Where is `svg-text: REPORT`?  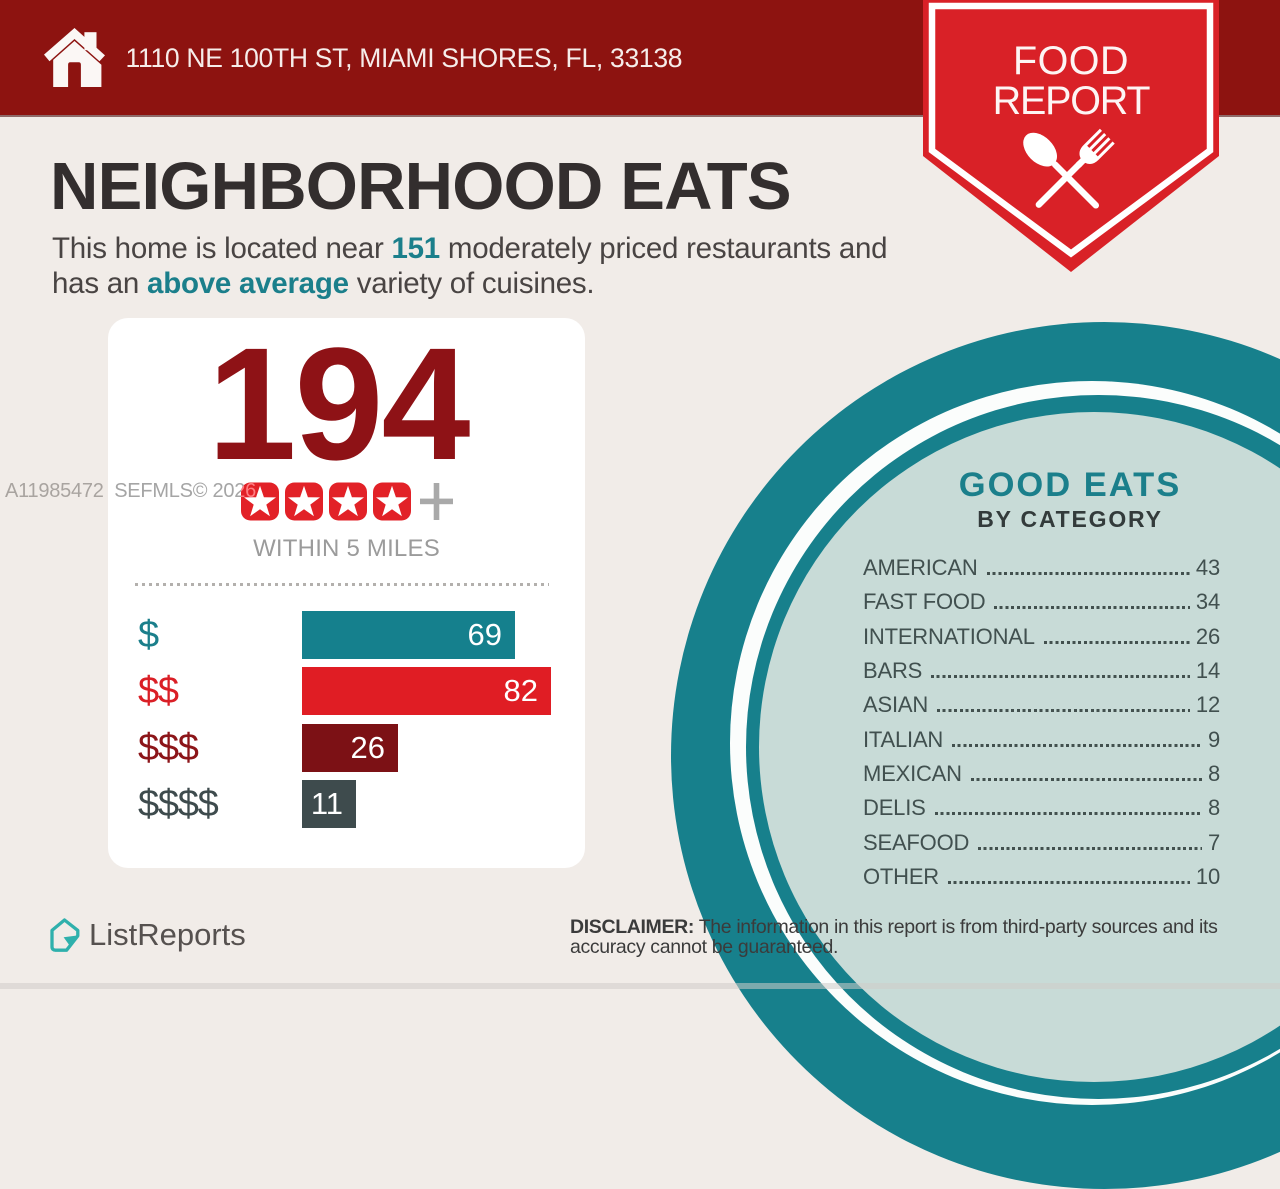 svg-text: REPORT is located at coordinates (1072, 101).